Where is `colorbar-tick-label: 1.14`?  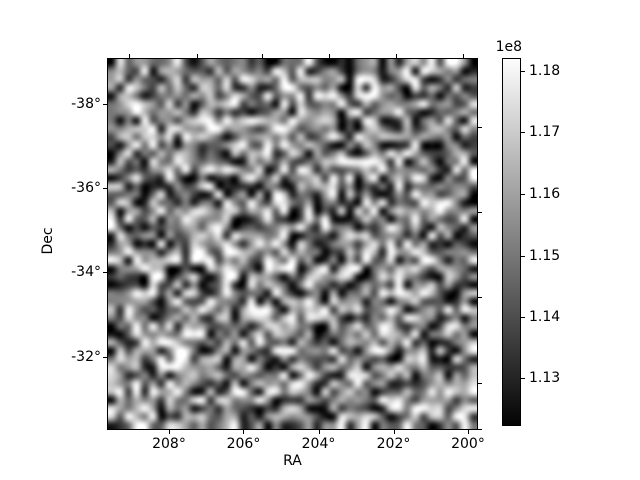 colorbar-tick-label: 1.14 is located at coordinates (545, 316).